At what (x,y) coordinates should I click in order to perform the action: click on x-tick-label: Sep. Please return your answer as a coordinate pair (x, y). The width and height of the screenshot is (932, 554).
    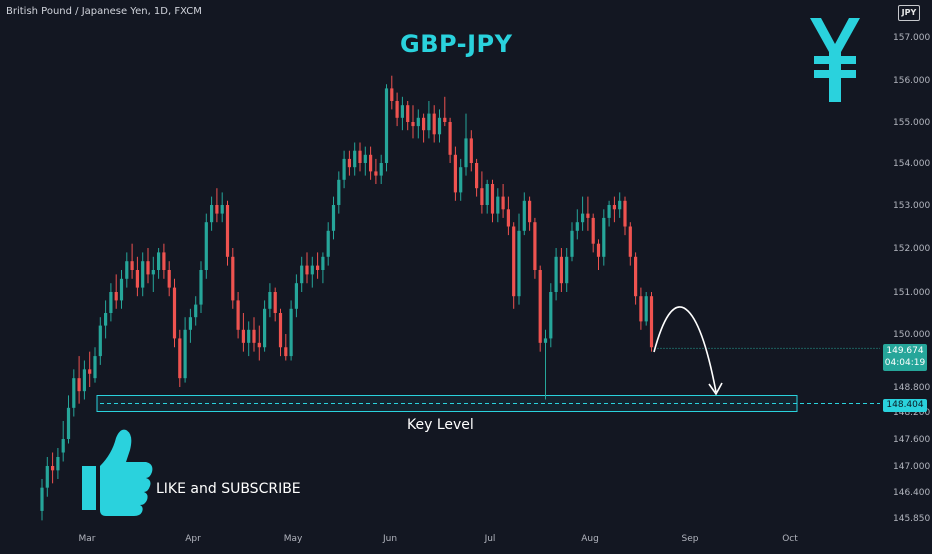
    Looking at the image, I should click on (690, 539).